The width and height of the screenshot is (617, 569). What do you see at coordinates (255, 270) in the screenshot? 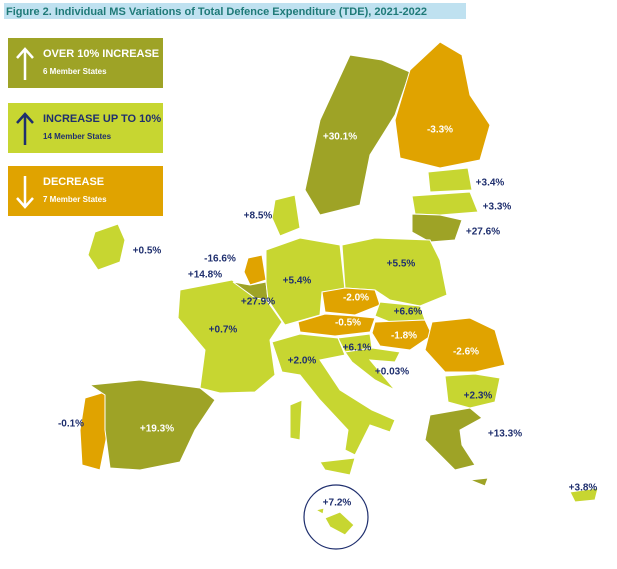
I see `netherlands` at bounding box center [255, 270].